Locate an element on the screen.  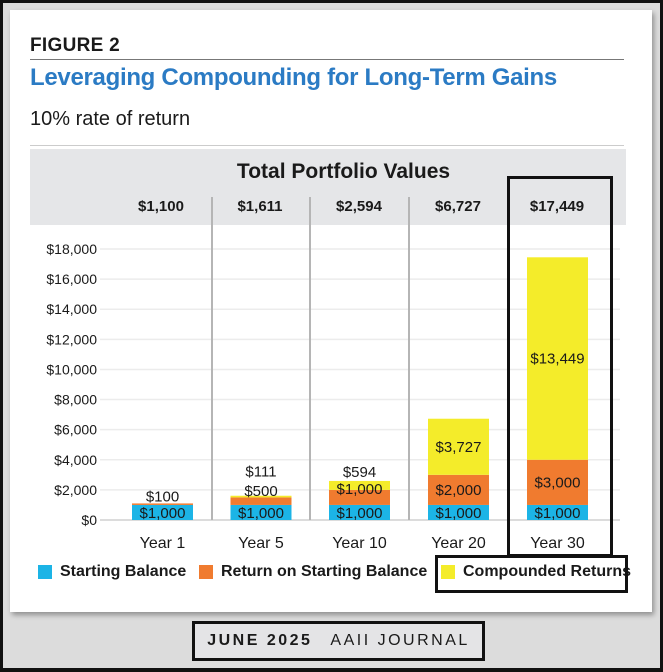
legend-item-starting-balance: Starting Balance is located at coordinates (112, 572).